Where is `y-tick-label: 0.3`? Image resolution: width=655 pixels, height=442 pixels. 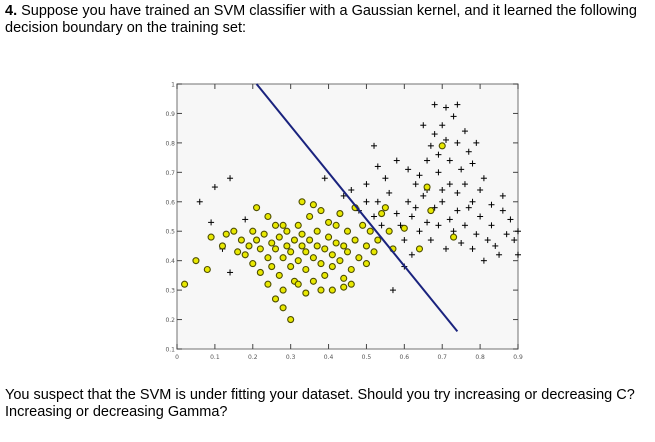
y-tick-label: 0.3 is located at coordinates (170, 291).